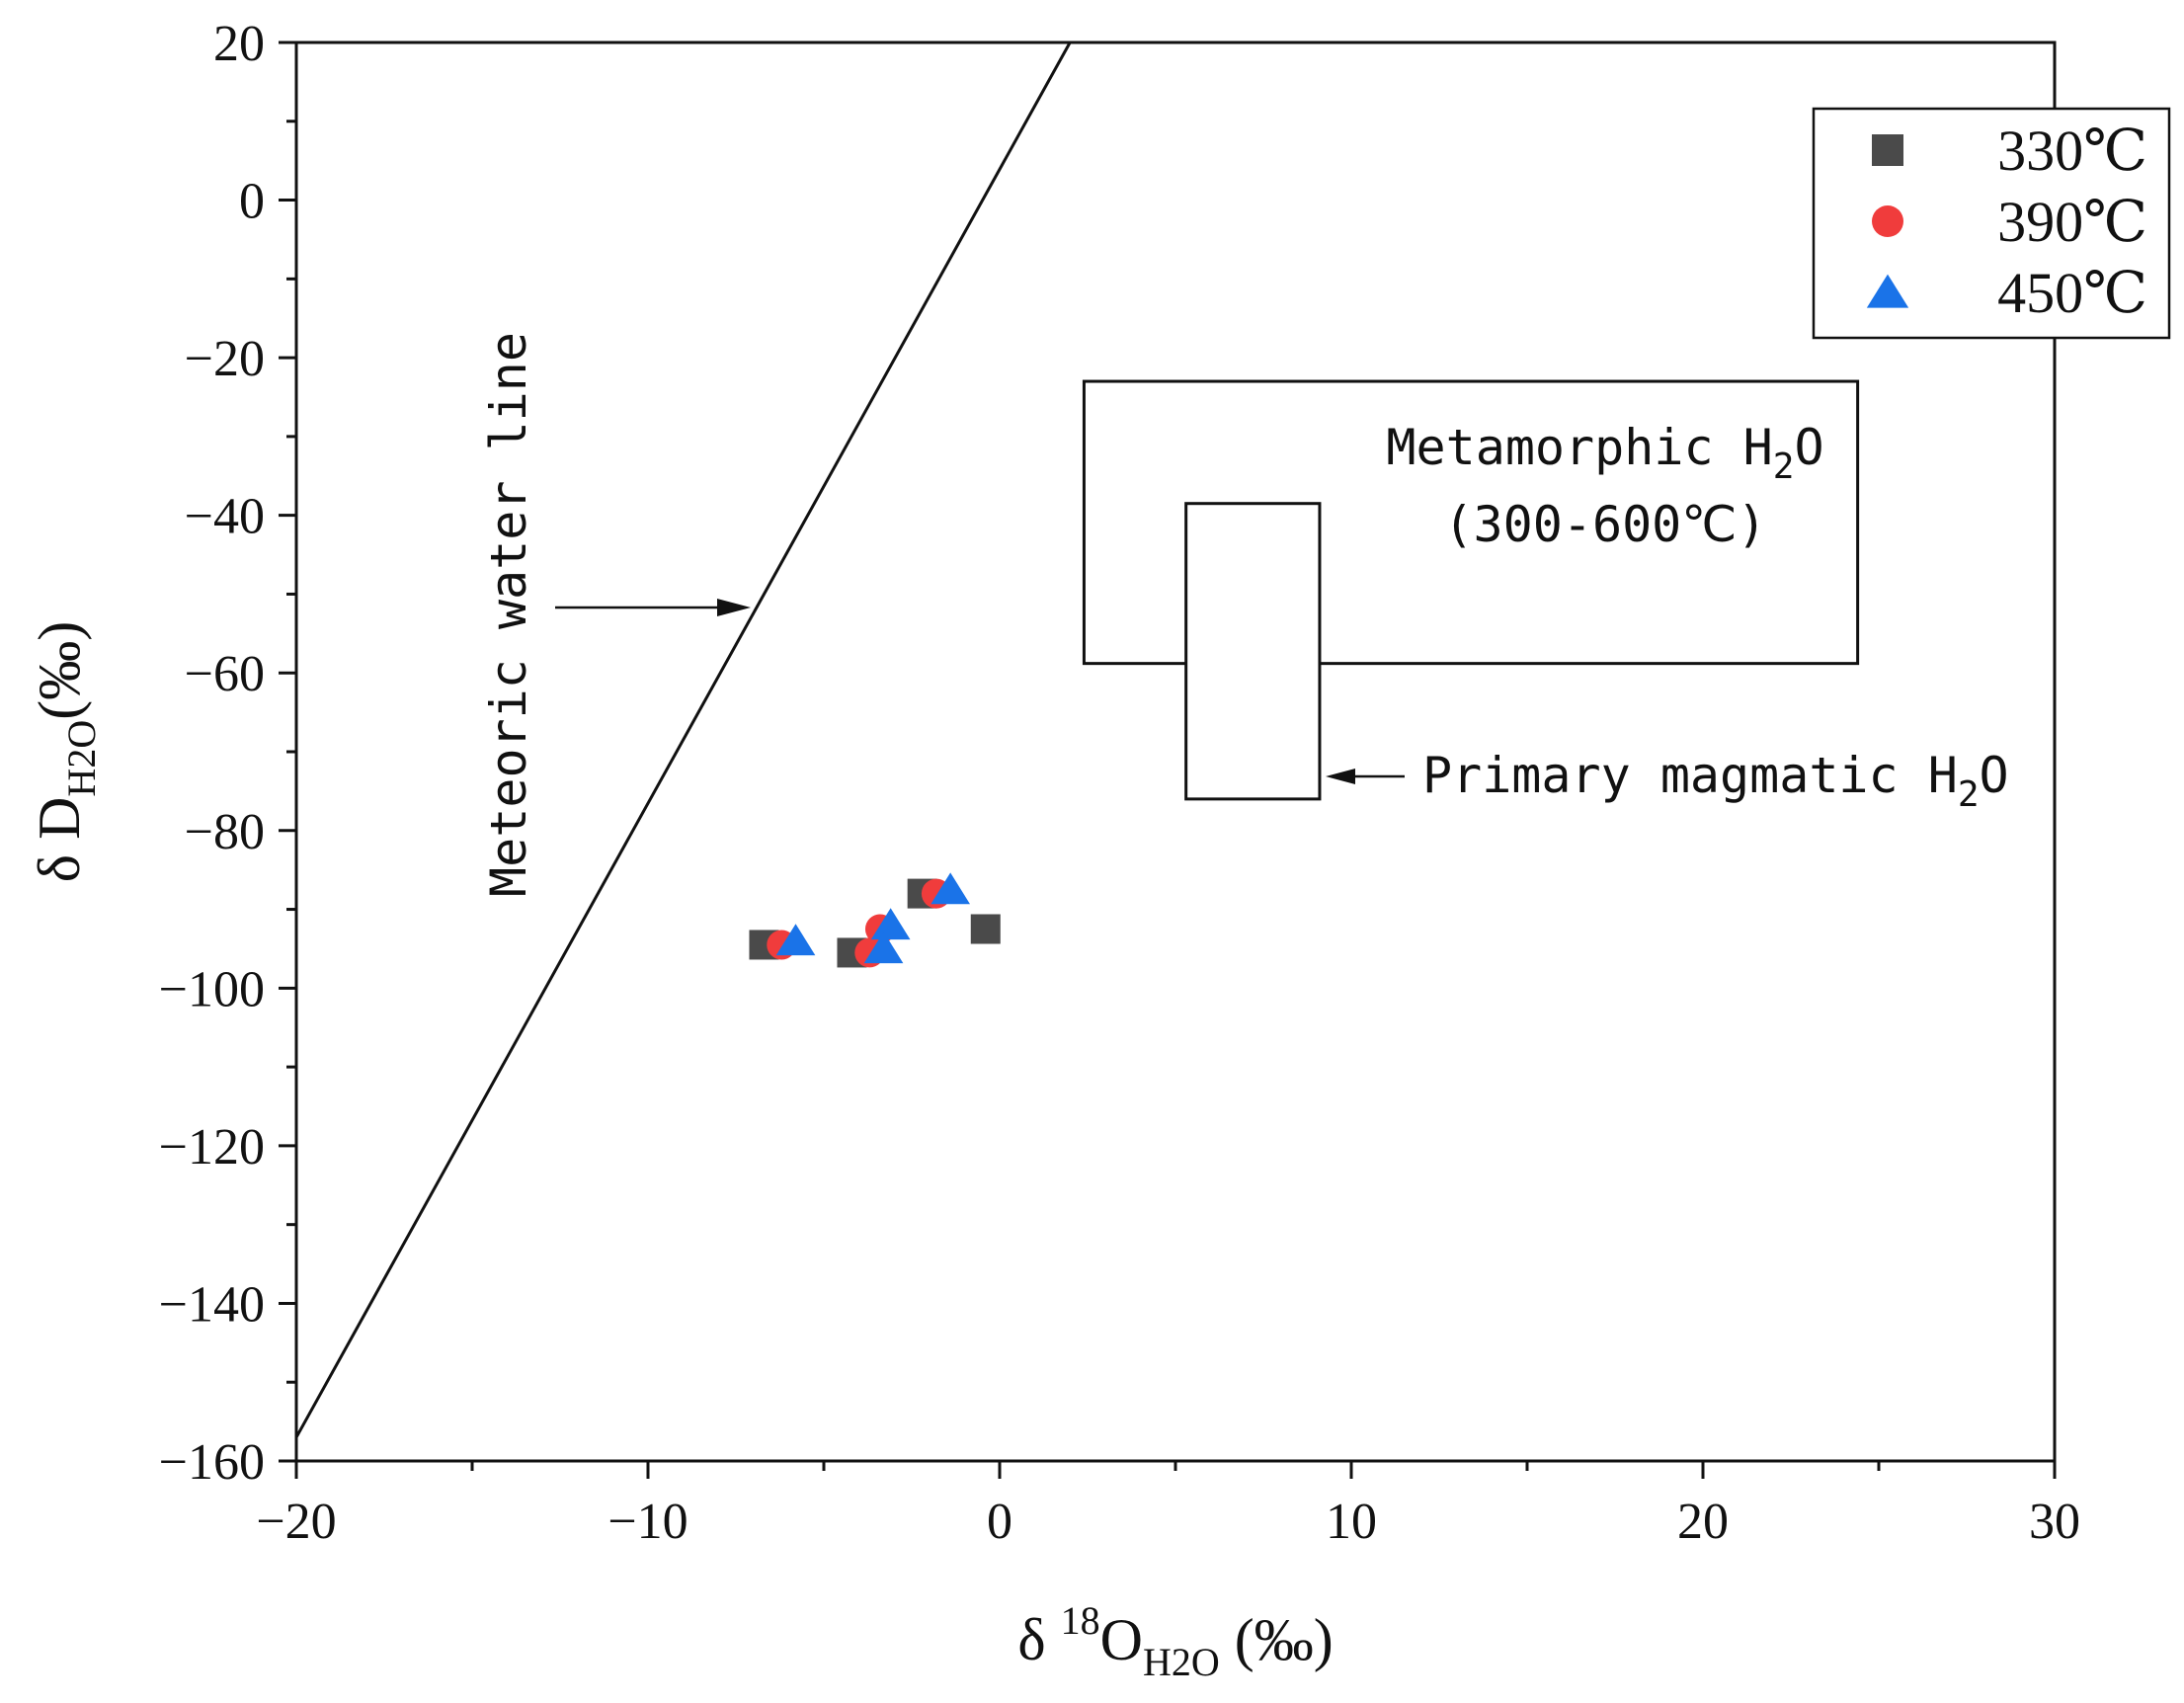 The image size is (2184, 1703). Describe the element at coordinates (999, 1522) in the screenshot. I see `x-tick-label: 0` at that location.